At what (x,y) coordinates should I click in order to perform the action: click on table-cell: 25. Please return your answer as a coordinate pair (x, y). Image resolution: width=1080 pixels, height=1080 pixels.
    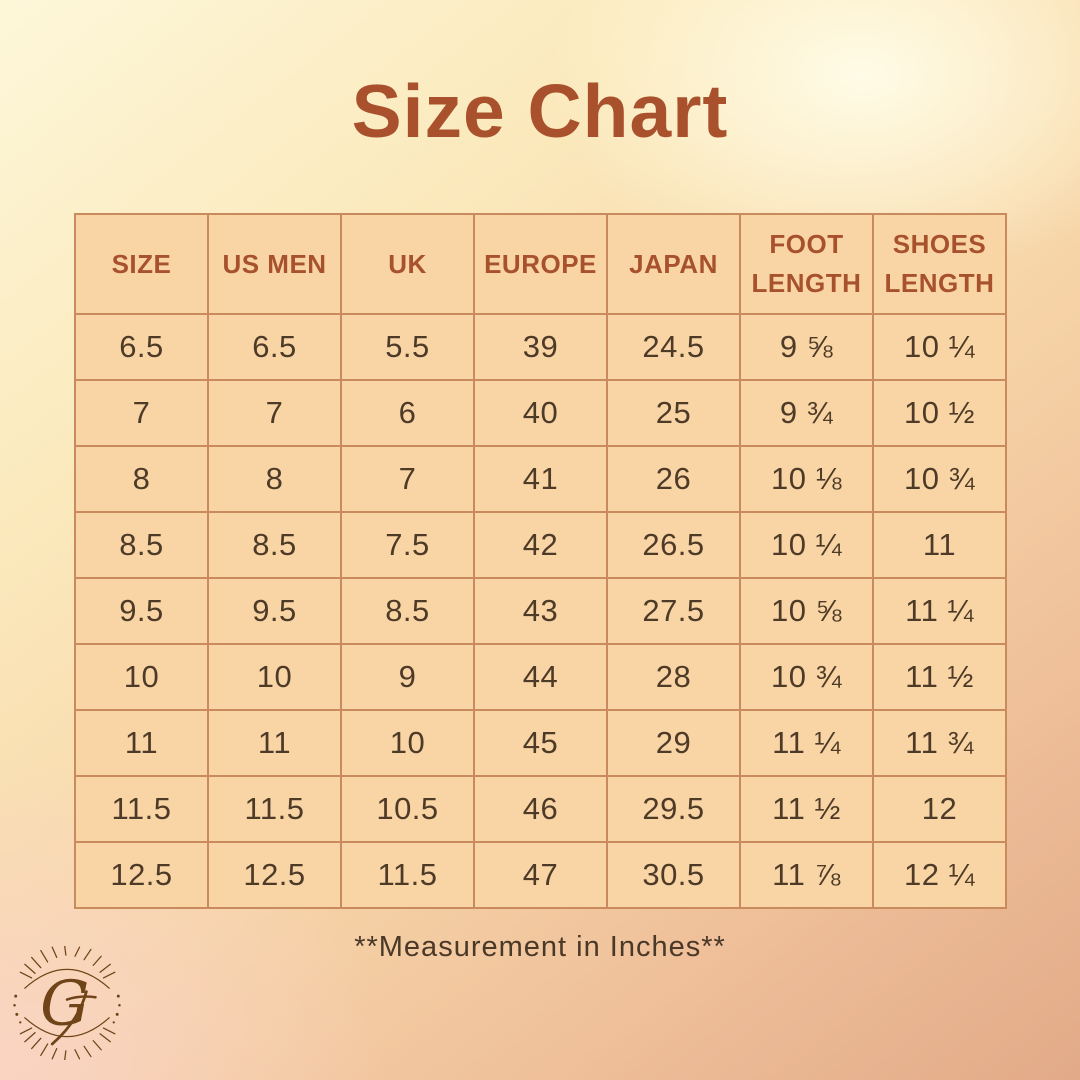
    Looking at the image, I should click on (674, 414).